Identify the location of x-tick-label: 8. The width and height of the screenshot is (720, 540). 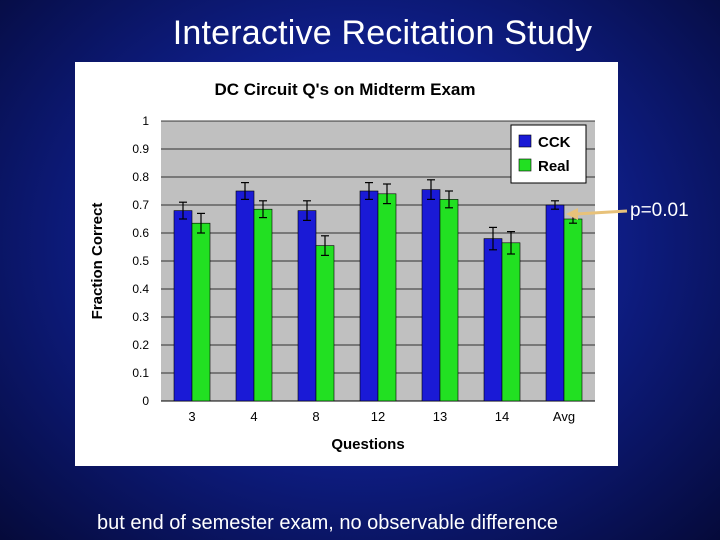
(315, 416).